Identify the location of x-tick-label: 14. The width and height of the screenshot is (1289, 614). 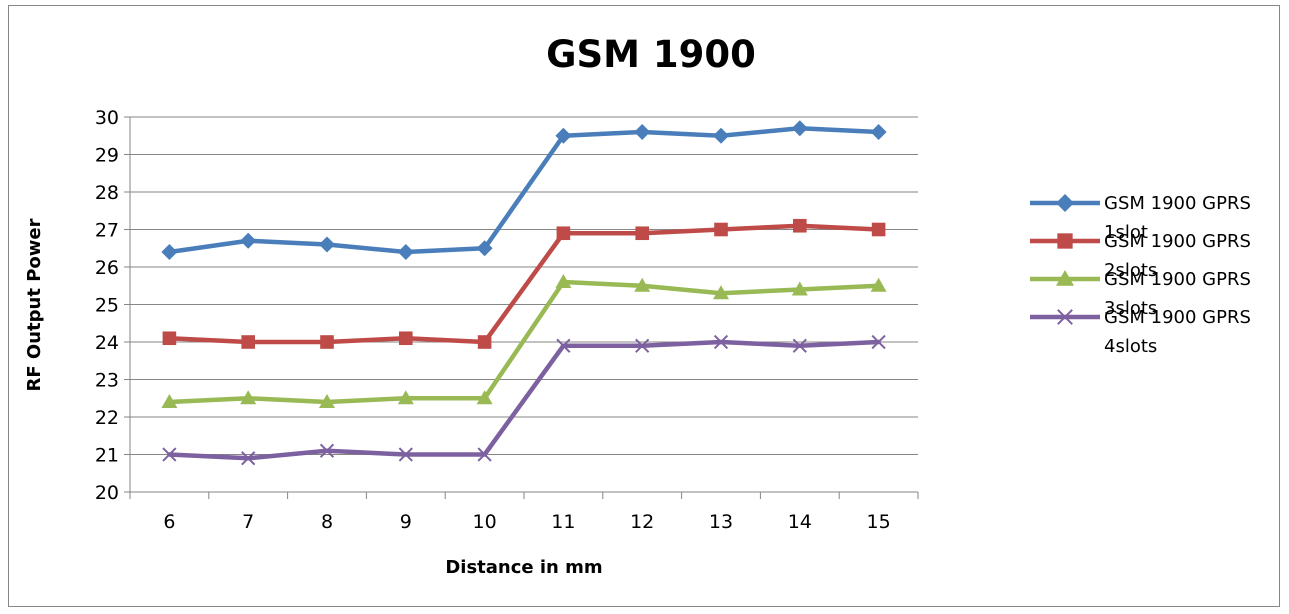
(800, 522).